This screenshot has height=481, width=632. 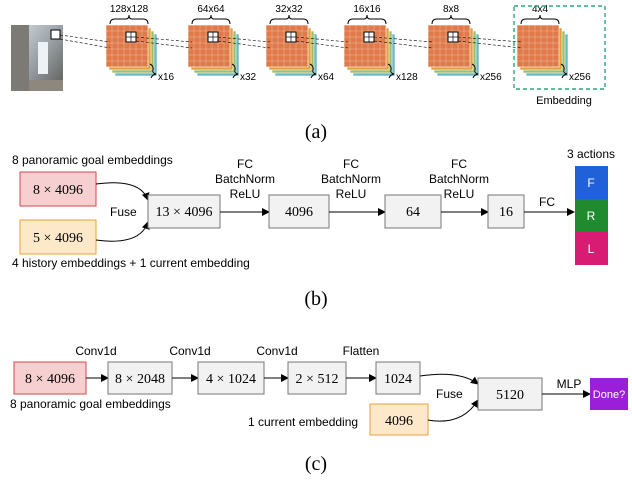 I want to click on stage-count-label: x64, so click(x=326, y=77).